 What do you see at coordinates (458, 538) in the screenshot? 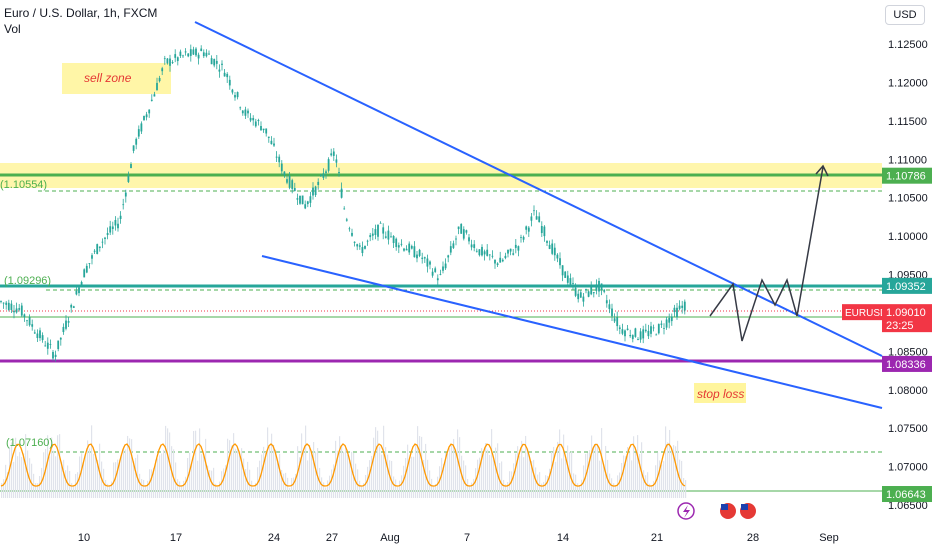
I see `time-axis: 10 17 24 27 Aug 7 14 21 28 Sep` at bounding box center [458, 538].